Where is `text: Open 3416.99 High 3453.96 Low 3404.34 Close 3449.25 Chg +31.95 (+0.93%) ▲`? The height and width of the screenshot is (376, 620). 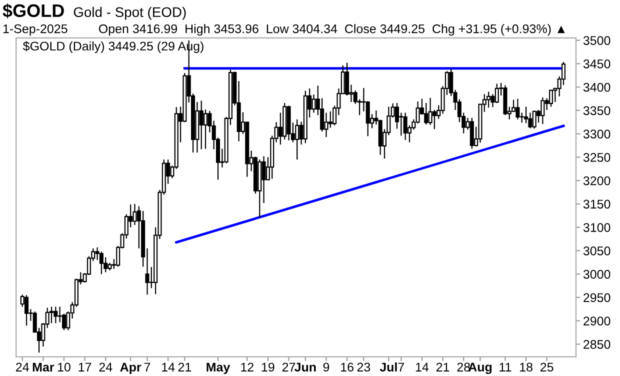 text: Open 3416.99 High 3453.96 Low 3404.34 Close 3449.25 Chg +31.95 (+0.93%) ▲ is located at coordinates (331, 30).